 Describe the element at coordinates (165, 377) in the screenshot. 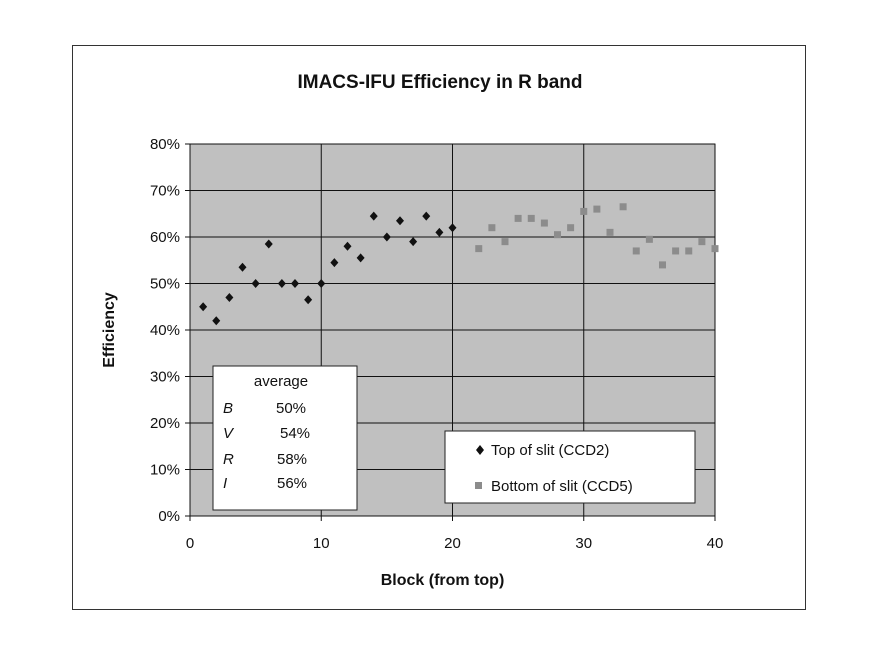

I see `y-tick-label: 30%` at that location.